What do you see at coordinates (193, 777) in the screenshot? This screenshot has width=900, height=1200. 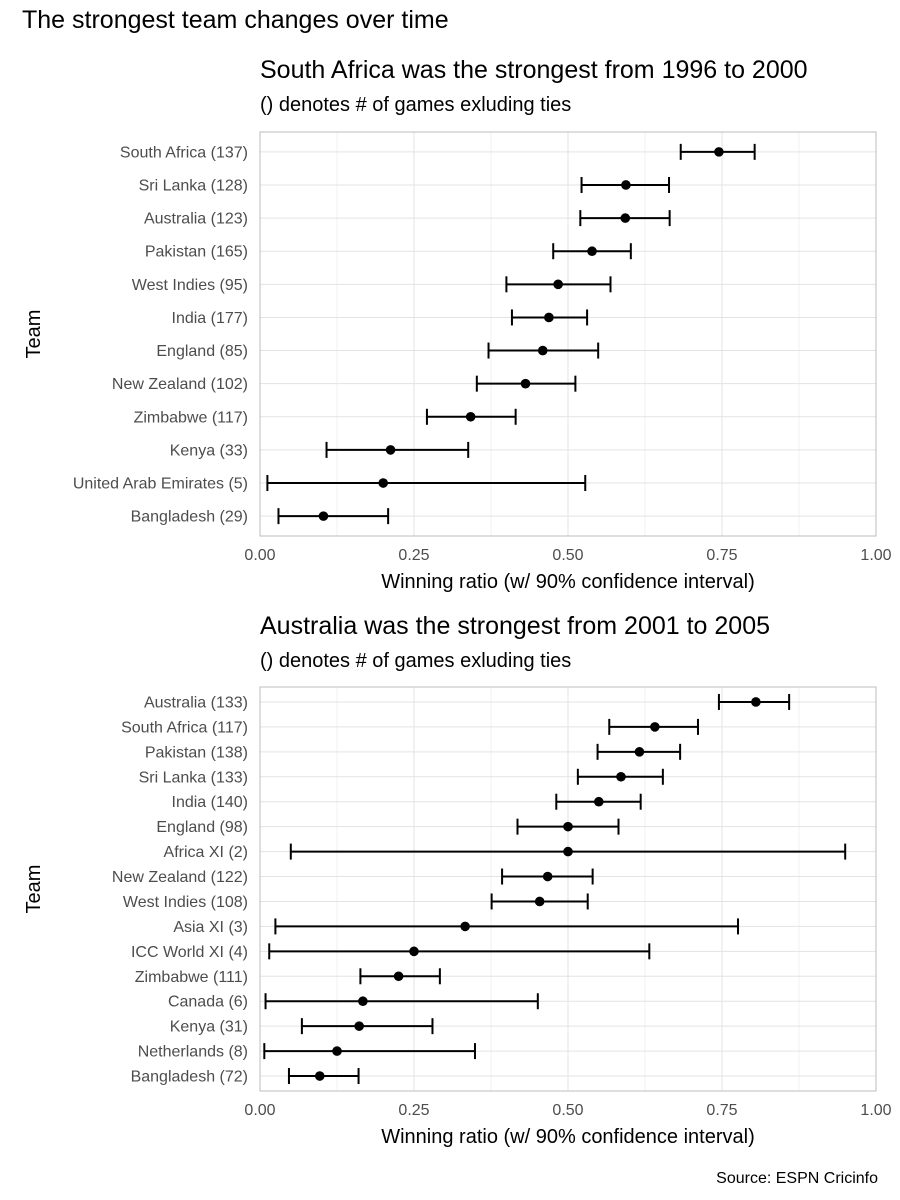 I see `y-tick-label: Sri Lanka (133)` at bounding box center [193, 777].